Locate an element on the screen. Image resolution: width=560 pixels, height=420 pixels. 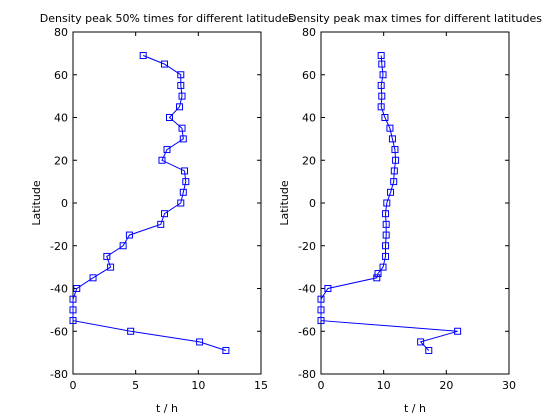
left-plot-xtick-label: 15 is located at coordinates (261, 385).